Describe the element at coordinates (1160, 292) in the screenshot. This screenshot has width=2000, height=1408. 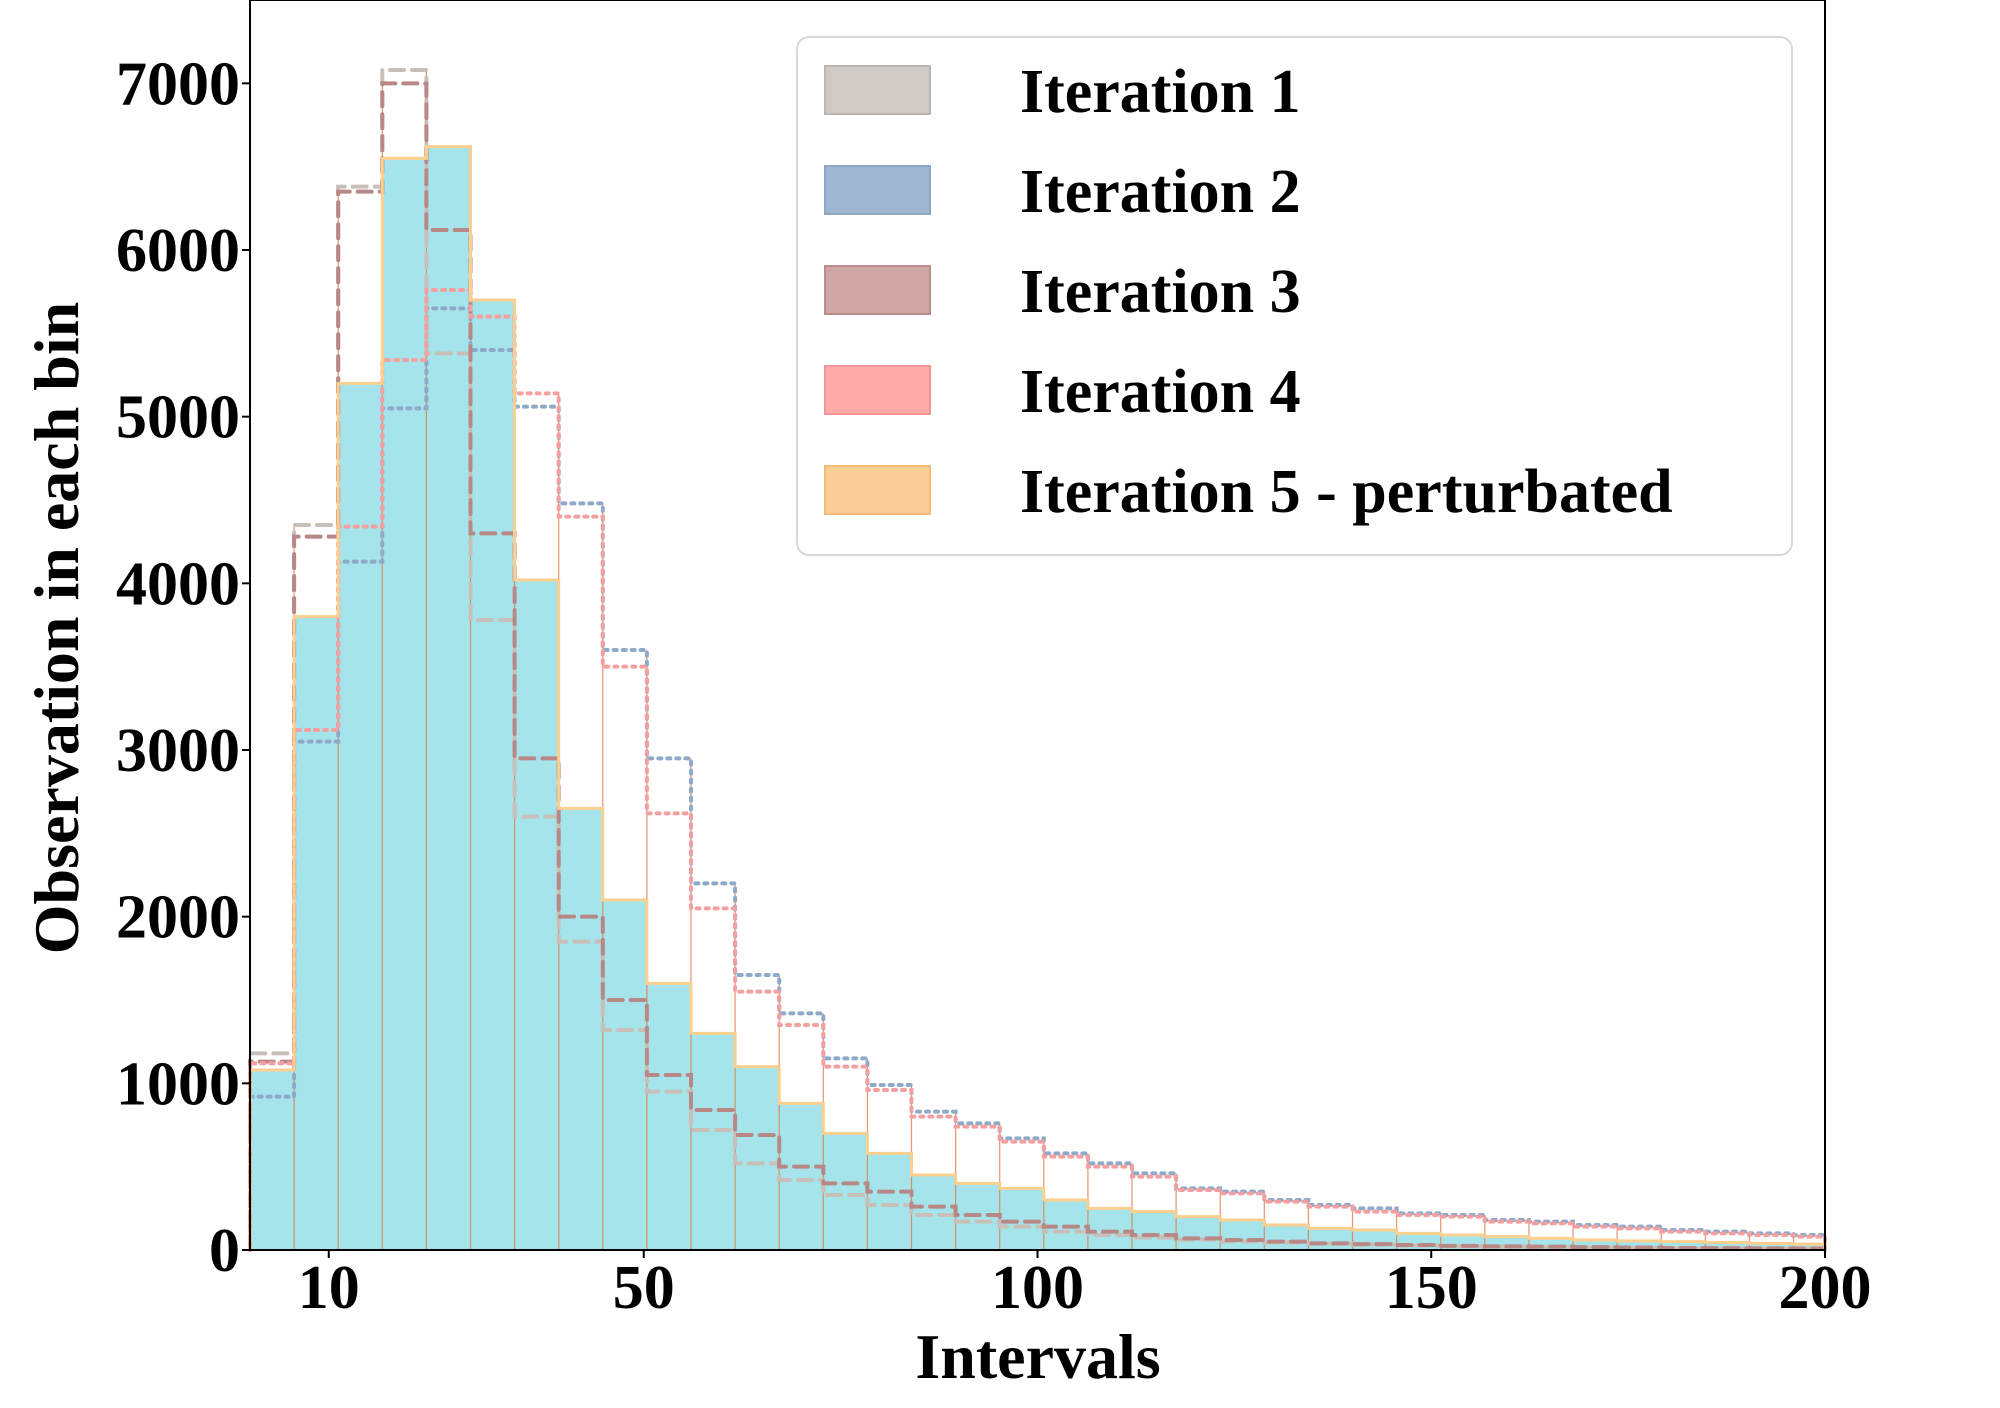
I see `legend-label: Iteration 3` at that location.